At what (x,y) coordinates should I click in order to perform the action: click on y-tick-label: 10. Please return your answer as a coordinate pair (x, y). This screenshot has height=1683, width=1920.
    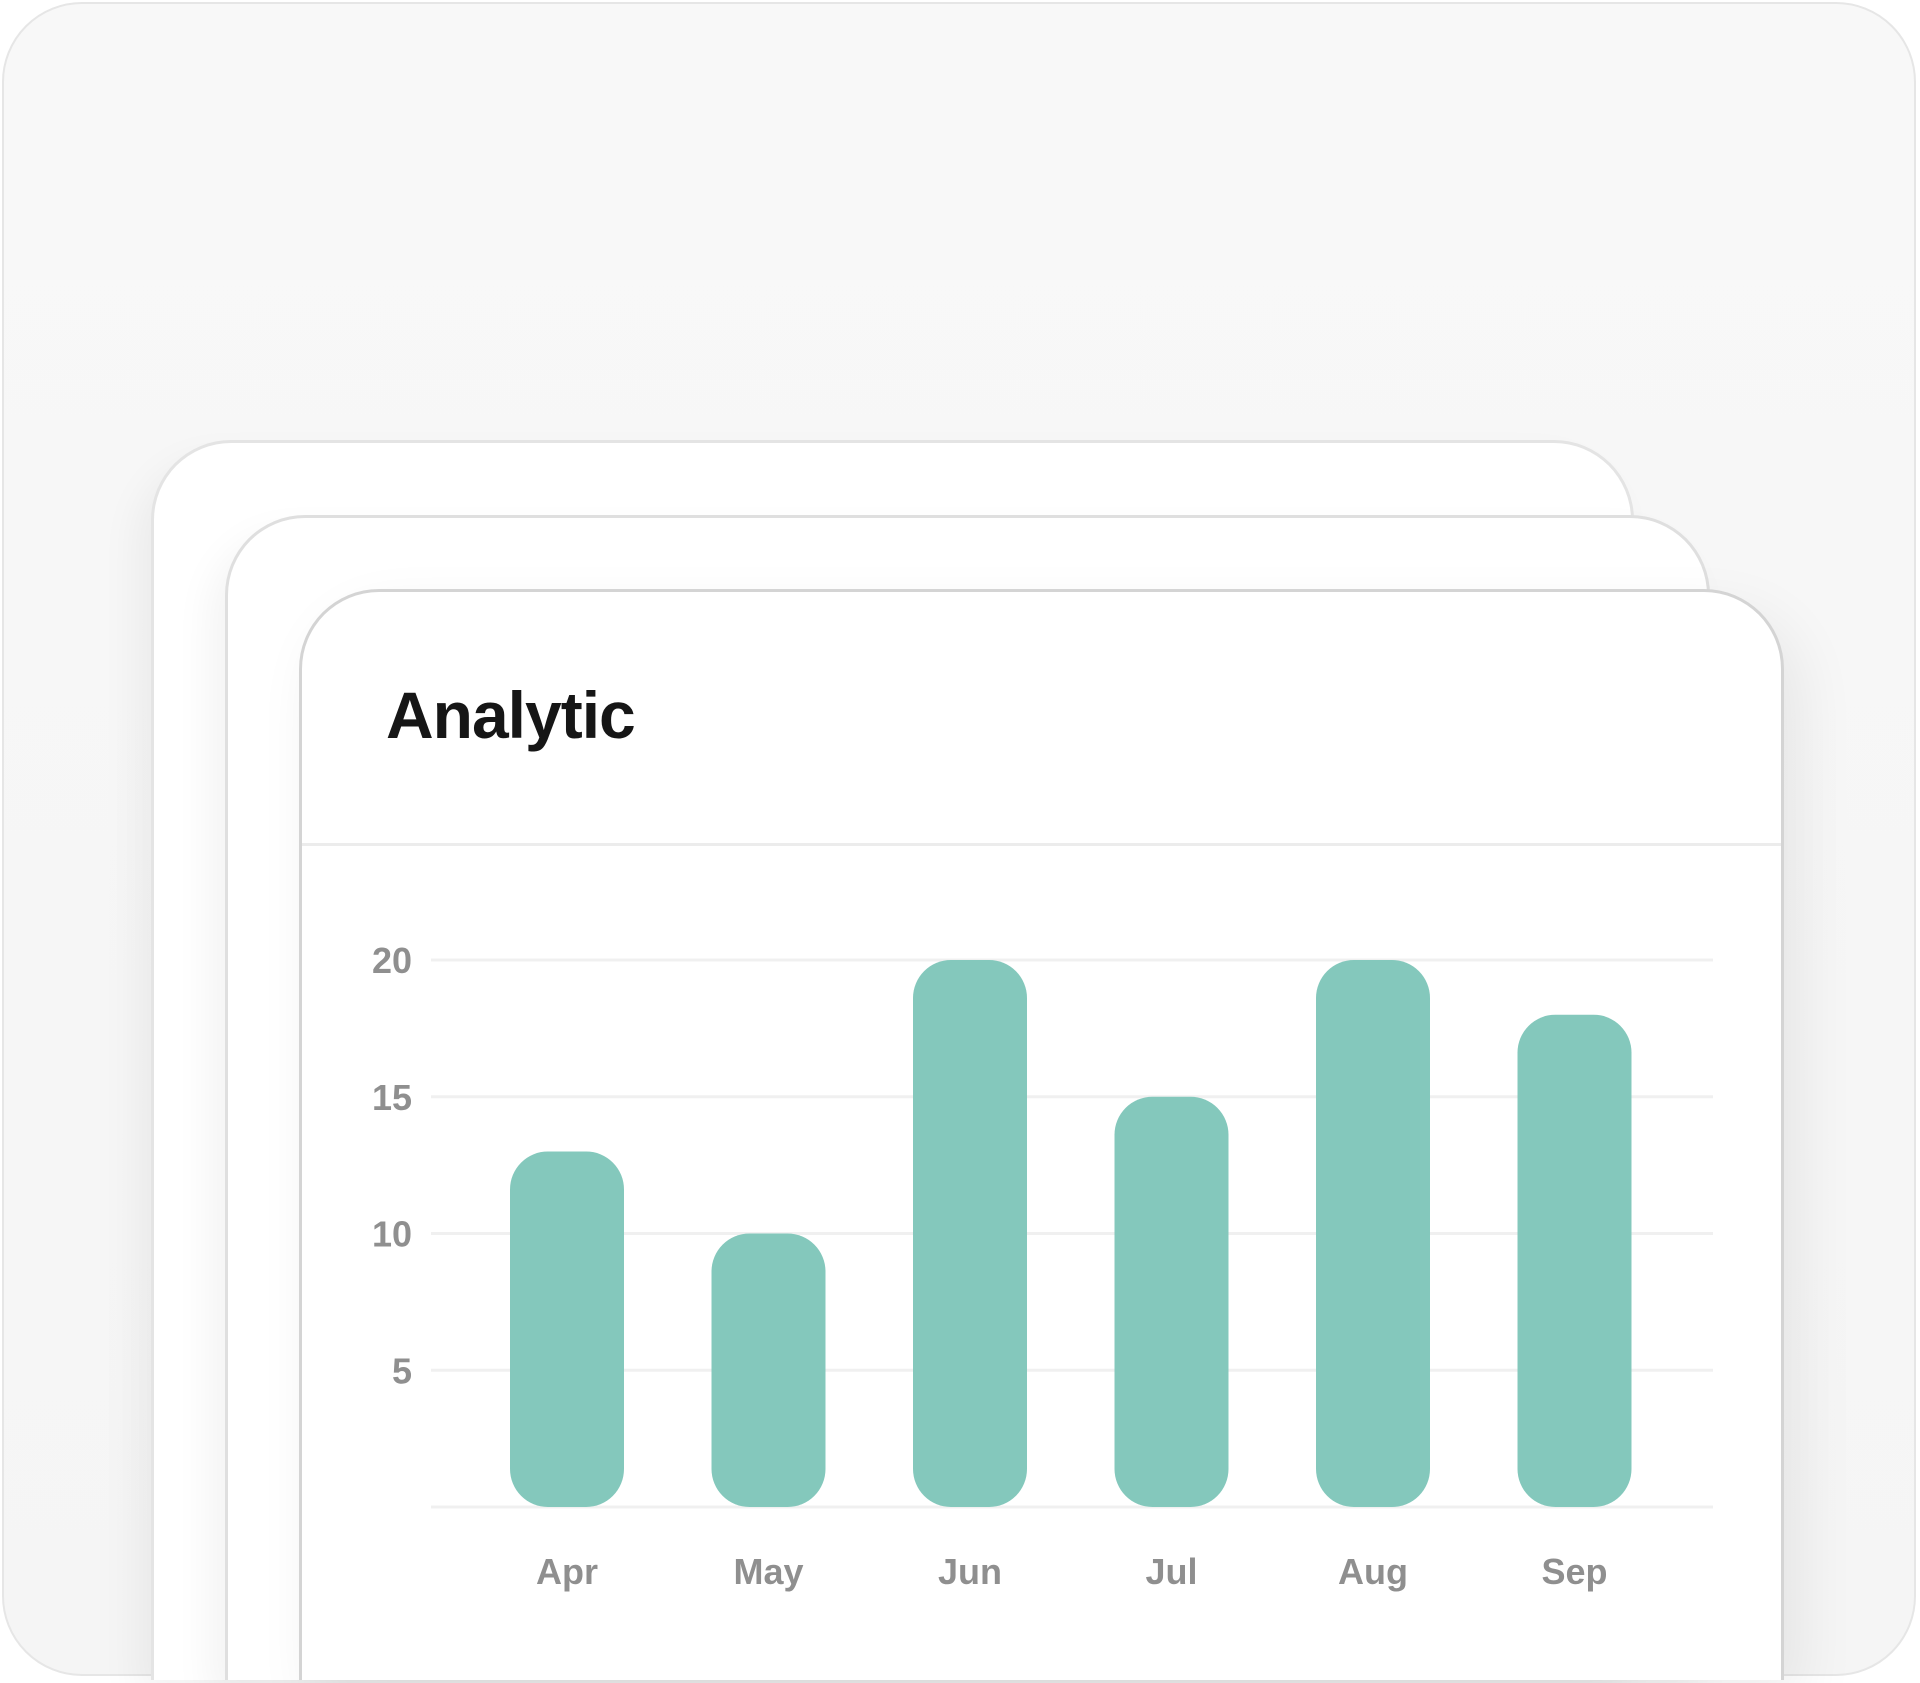
    Looking at the image, I should click on (392, 1234).